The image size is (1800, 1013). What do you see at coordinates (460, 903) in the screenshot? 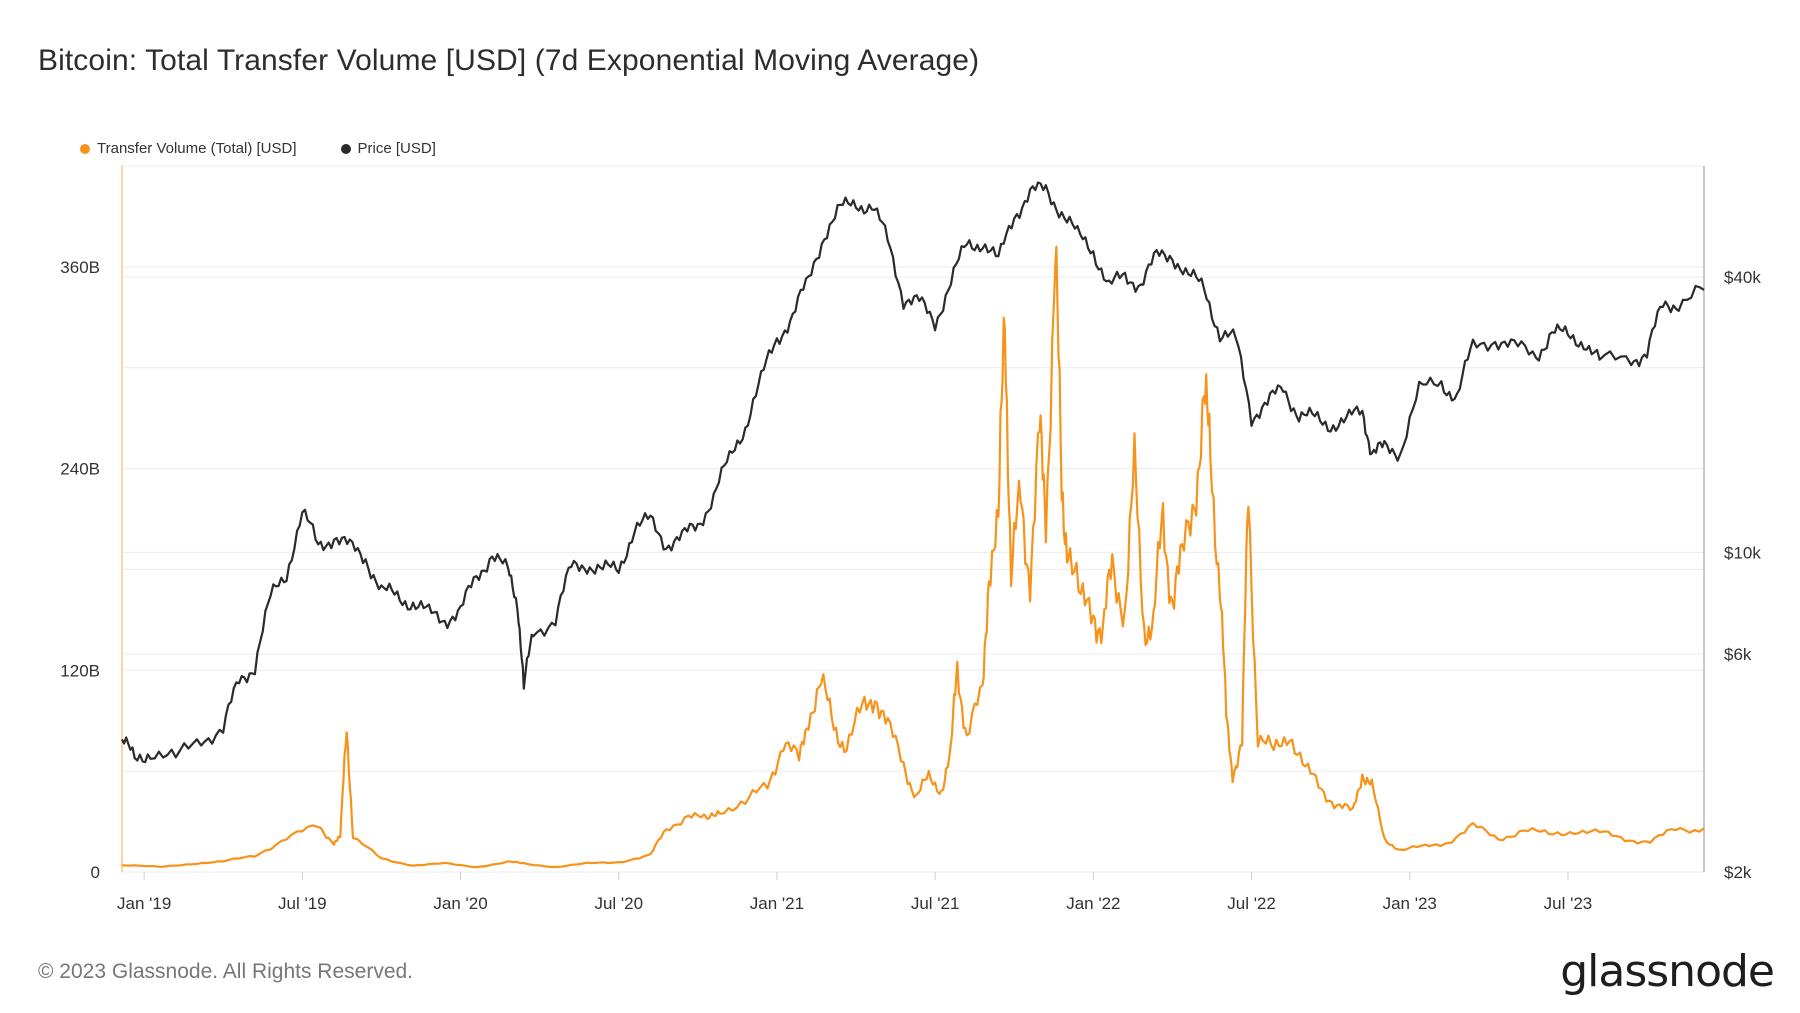
I see `x-tick-2: Jan '20` at bounding box center [460, 903].